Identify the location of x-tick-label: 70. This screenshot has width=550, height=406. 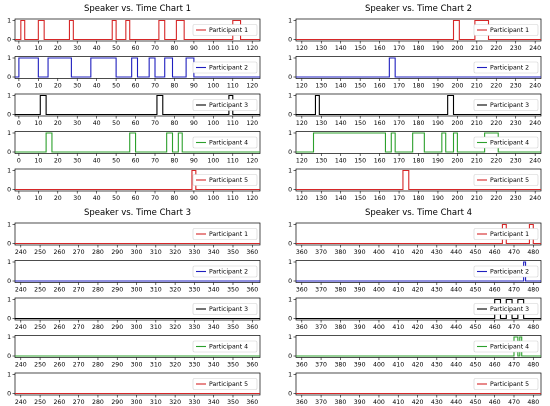
(155, 198).